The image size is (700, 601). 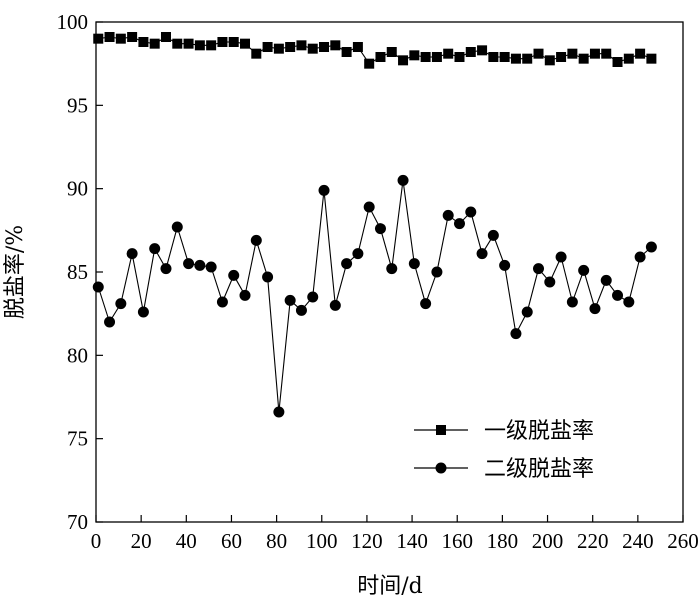 I want to click on y-tick-label: 80, so click(x=77, y=355).